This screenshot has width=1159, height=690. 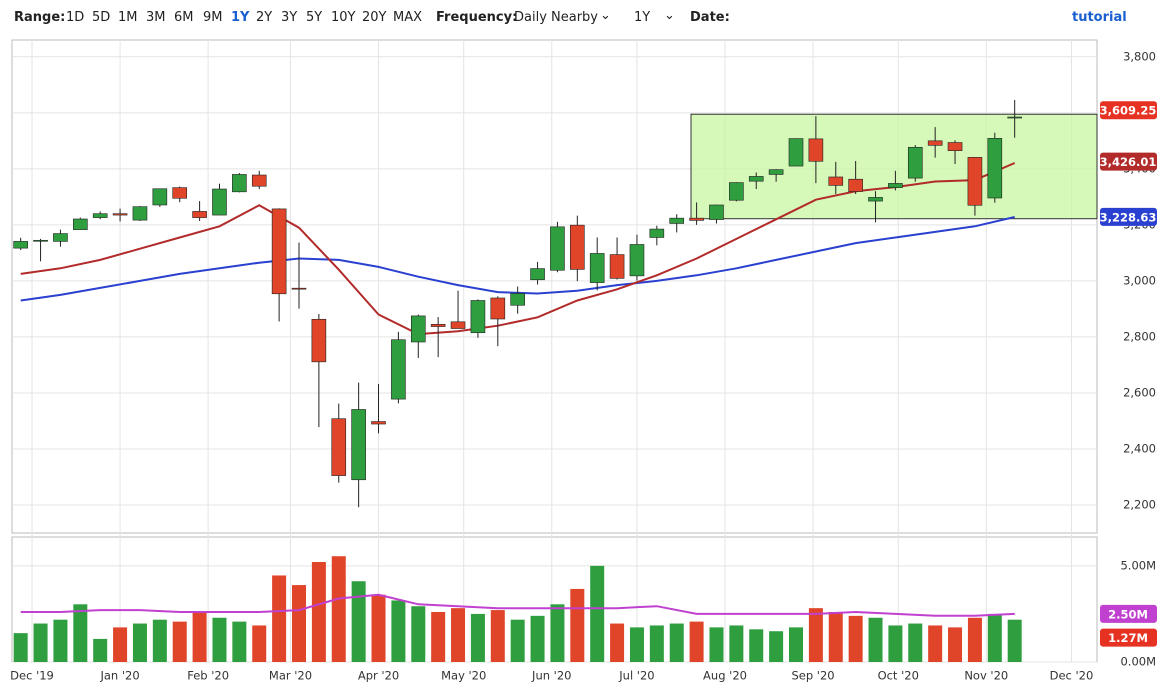 What do you see at coordinates (463, 676) in the screenshot?
I see `x-tick-label: May '20` at bounding box center [463, 676].